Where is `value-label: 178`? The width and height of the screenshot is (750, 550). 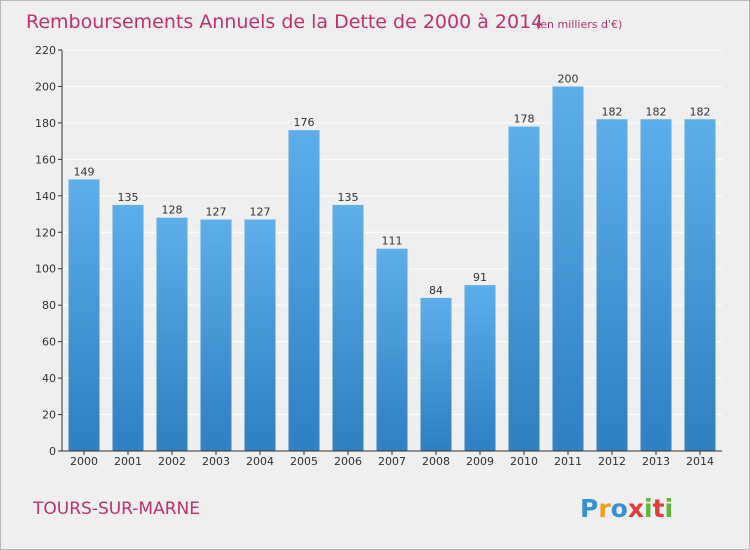
value-label: 178 is located at coordinates (524, 119).